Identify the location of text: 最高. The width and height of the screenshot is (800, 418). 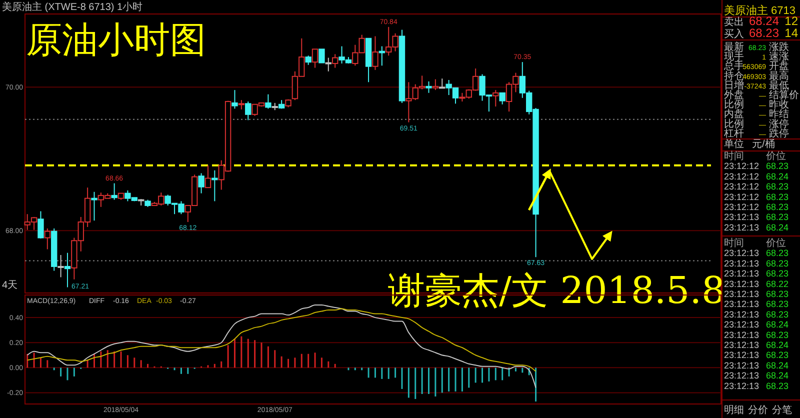
(779, 76).